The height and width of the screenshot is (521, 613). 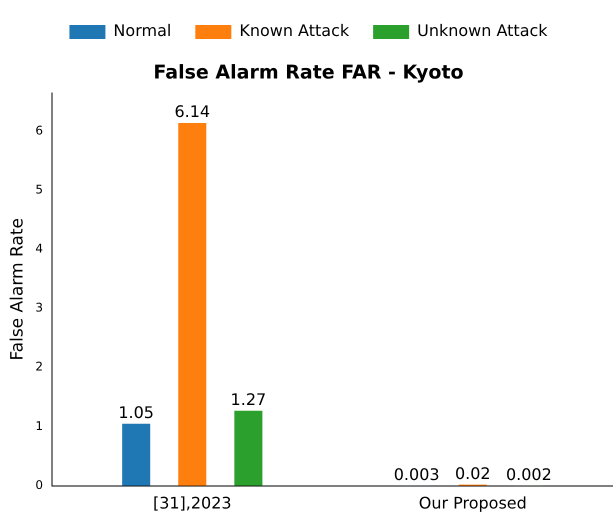 What do you see at coordinates (136, 412) in the screenshot?
I see `data-label: 1.05` at bounding box center [136, 412].